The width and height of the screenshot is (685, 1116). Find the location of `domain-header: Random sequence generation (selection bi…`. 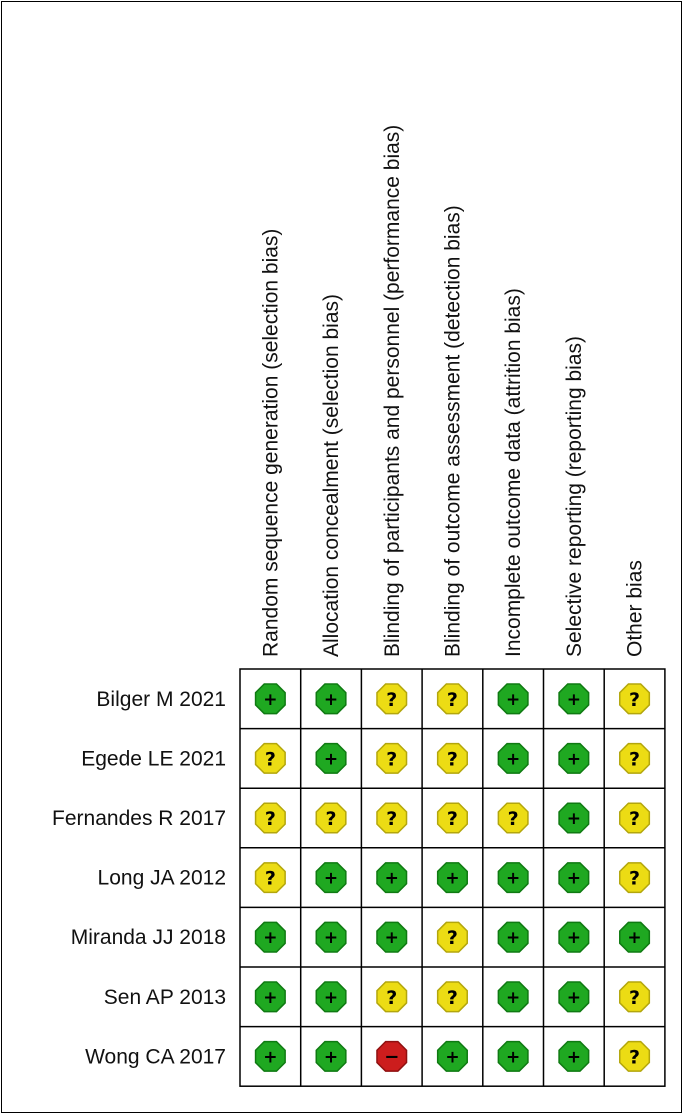

domain-header: Random sequence generation (selection bi… is located at coordinates (270, 443).